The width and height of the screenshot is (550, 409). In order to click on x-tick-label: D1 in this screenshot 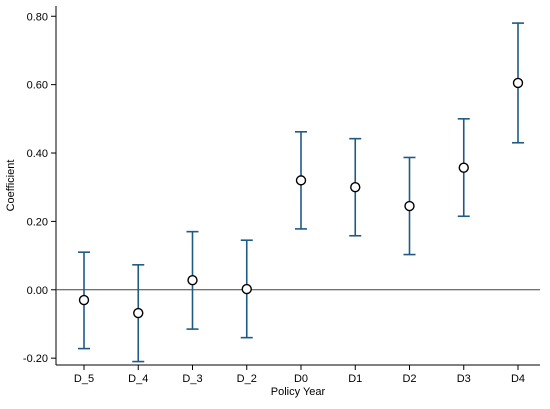, I will do `click(355, 379)`.